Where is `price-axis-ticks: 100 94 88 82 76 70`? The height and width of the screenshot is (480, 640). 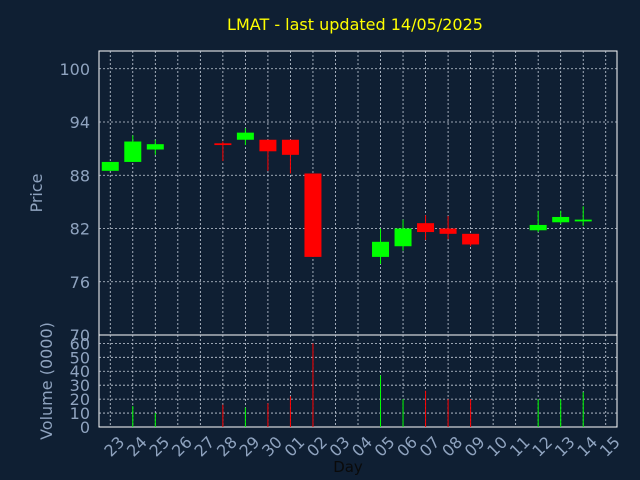
price-axis-ticks: 100 94 88 82 76 70 is located at coordinates (74, 202).